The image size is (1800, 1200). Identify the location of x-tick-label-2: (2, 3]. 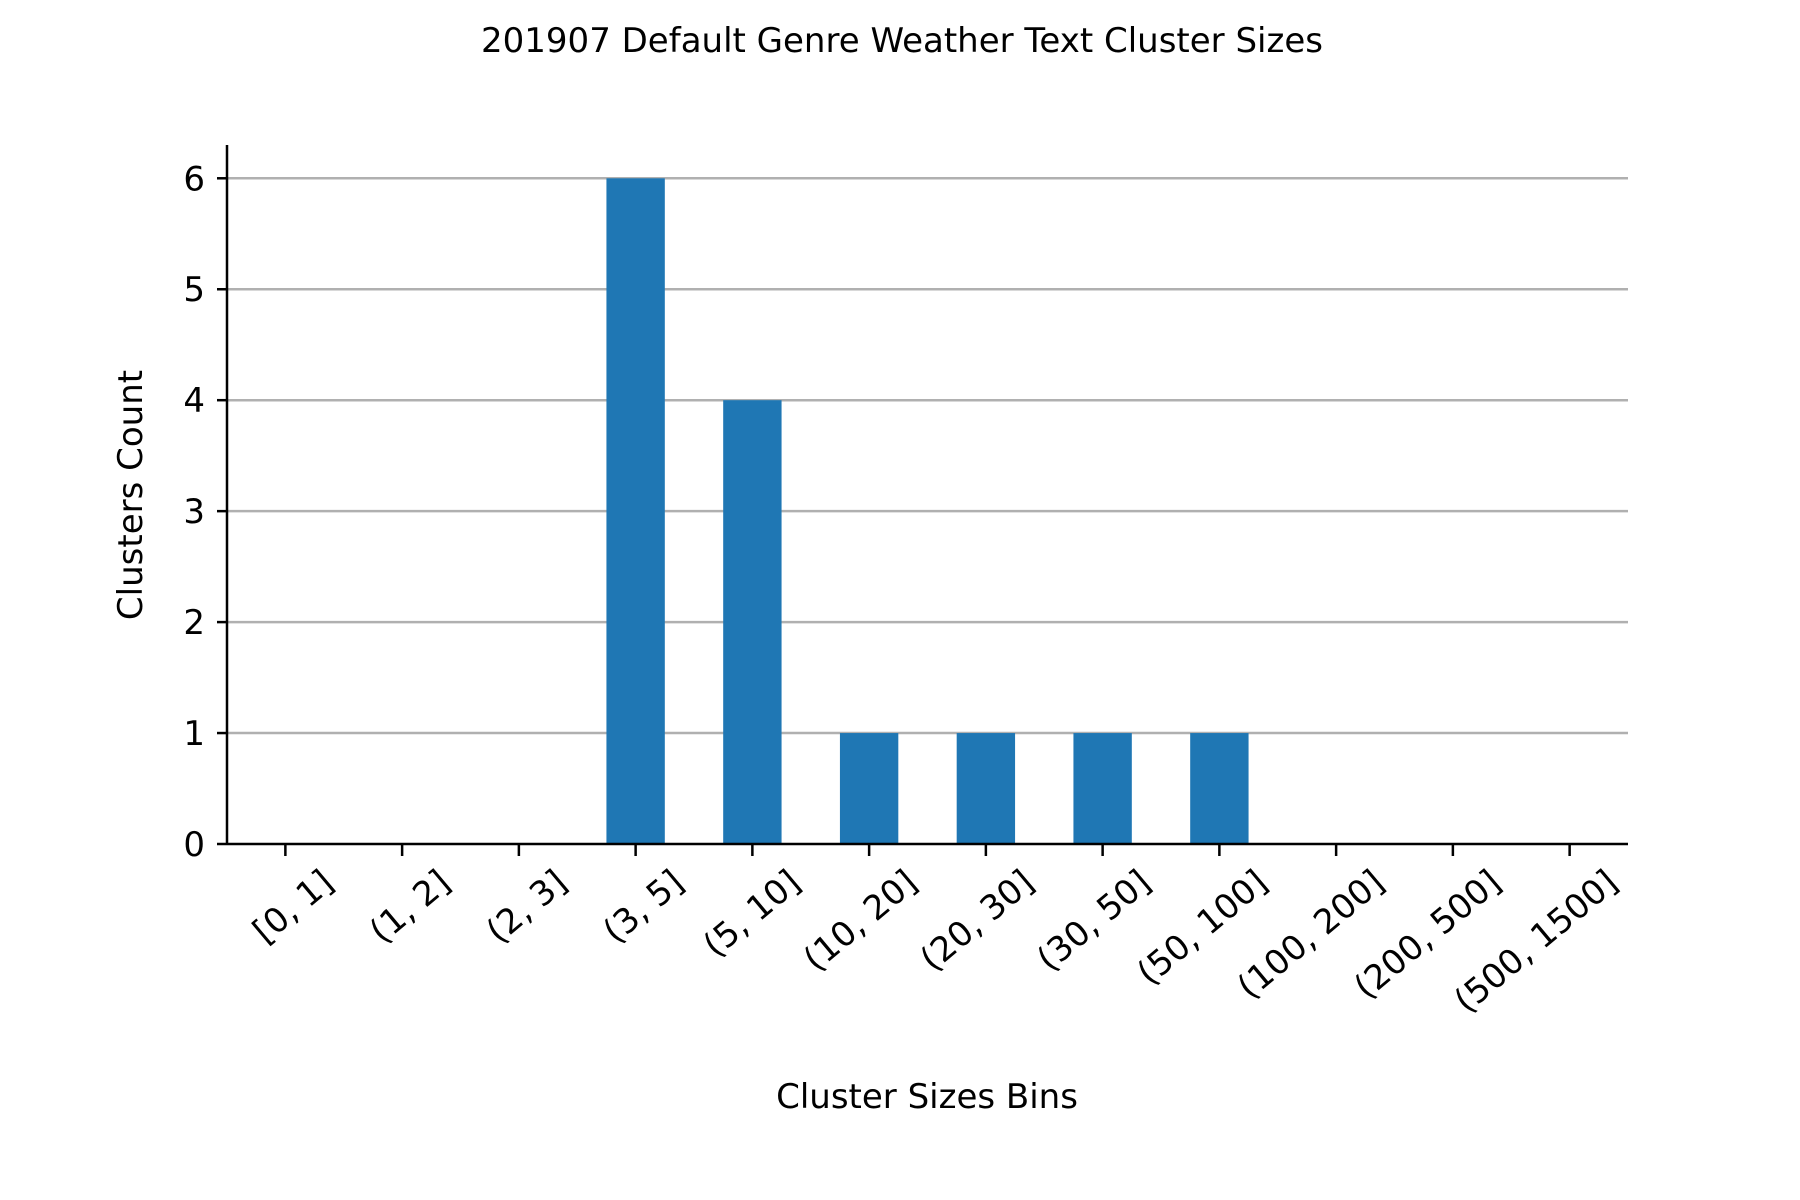
(527, 906).